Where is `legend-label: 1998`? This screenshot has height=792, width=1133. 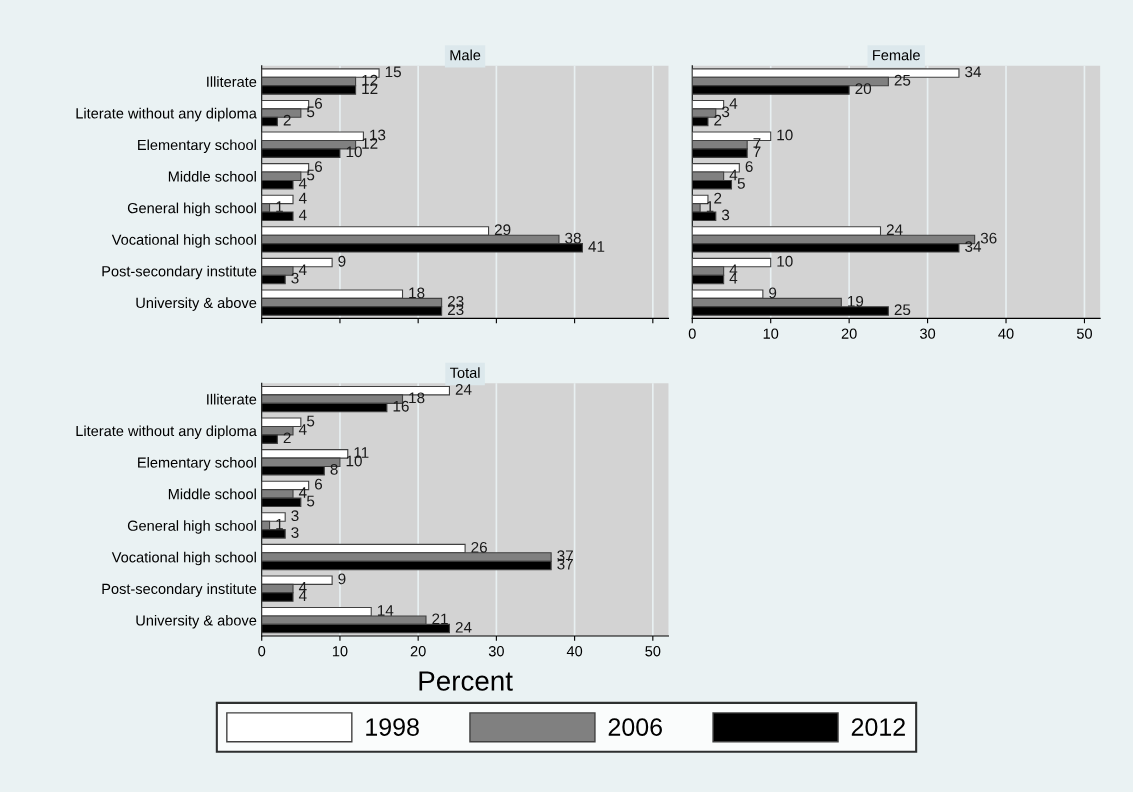
legend-label: 1998 is located at coordinates (392, 727).